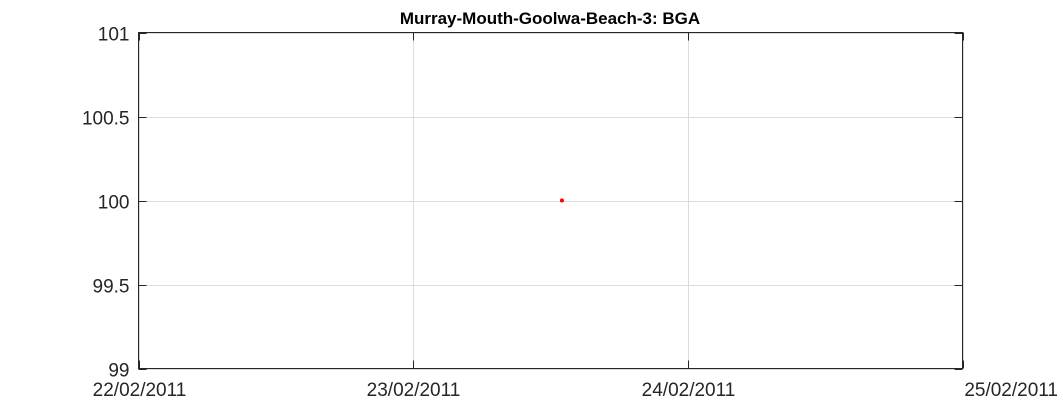  Describe the element at coordinates (1011, 390) in the screenshot. I see `x-tick-label: 25/02/2011` at that location.